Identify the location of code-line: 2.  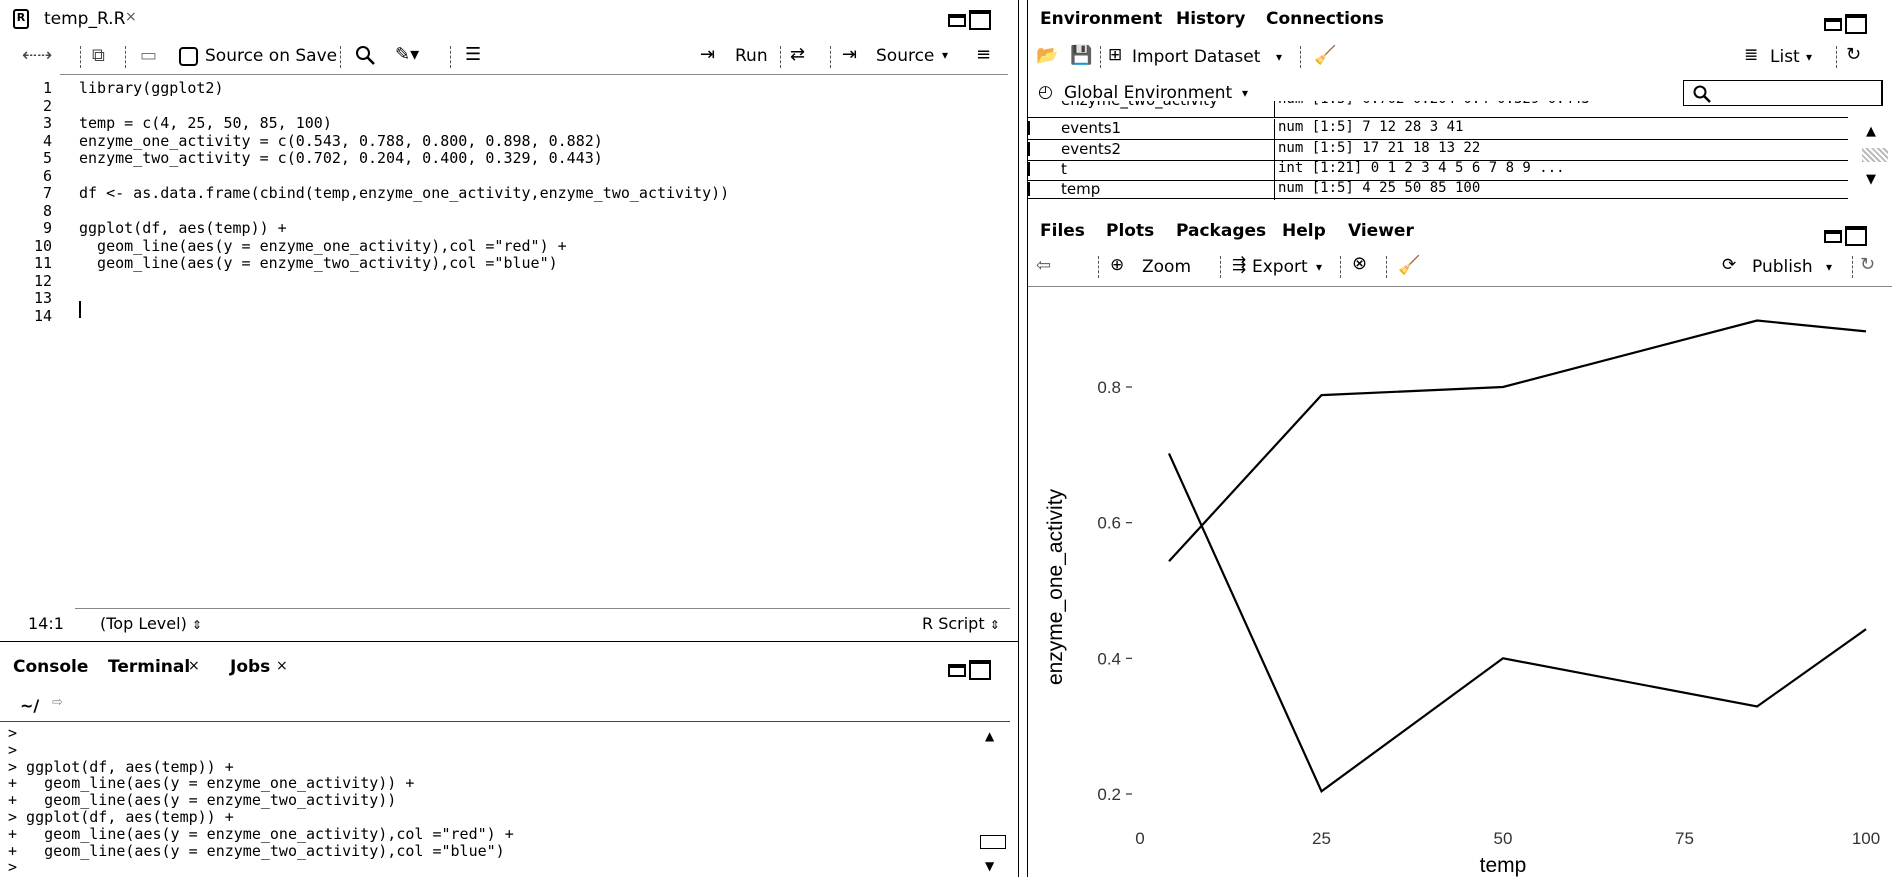
(500, 106).